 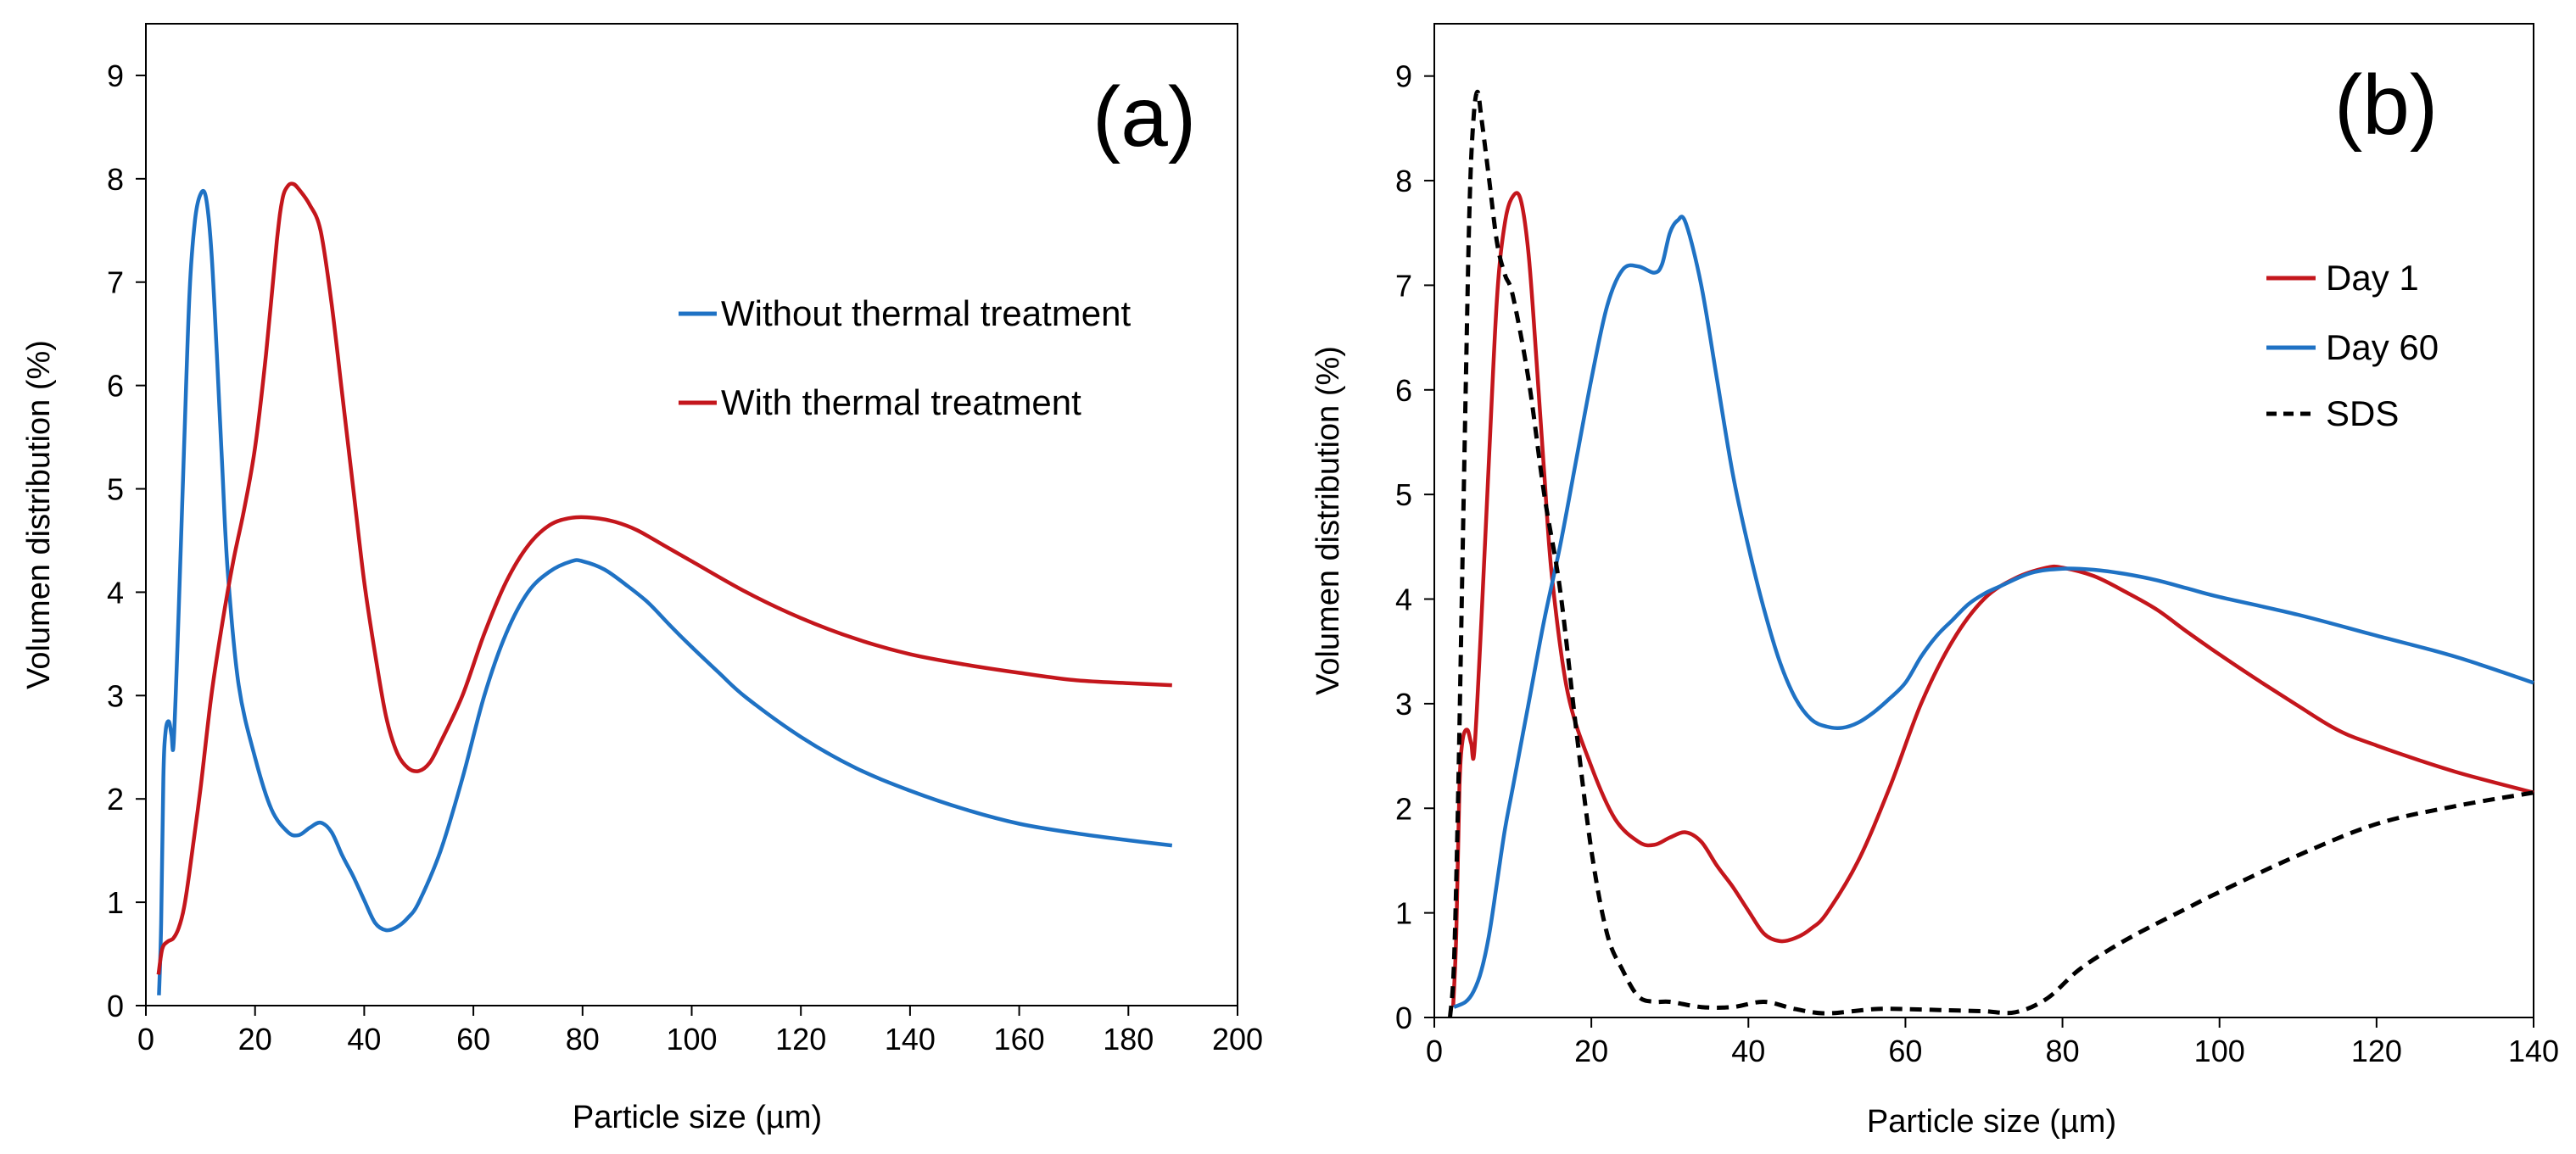 What do you see at coordinates (255, 1039) in the screenshot?
I see `x-tick-label-a: 20` at bounding box center [255, 1039].